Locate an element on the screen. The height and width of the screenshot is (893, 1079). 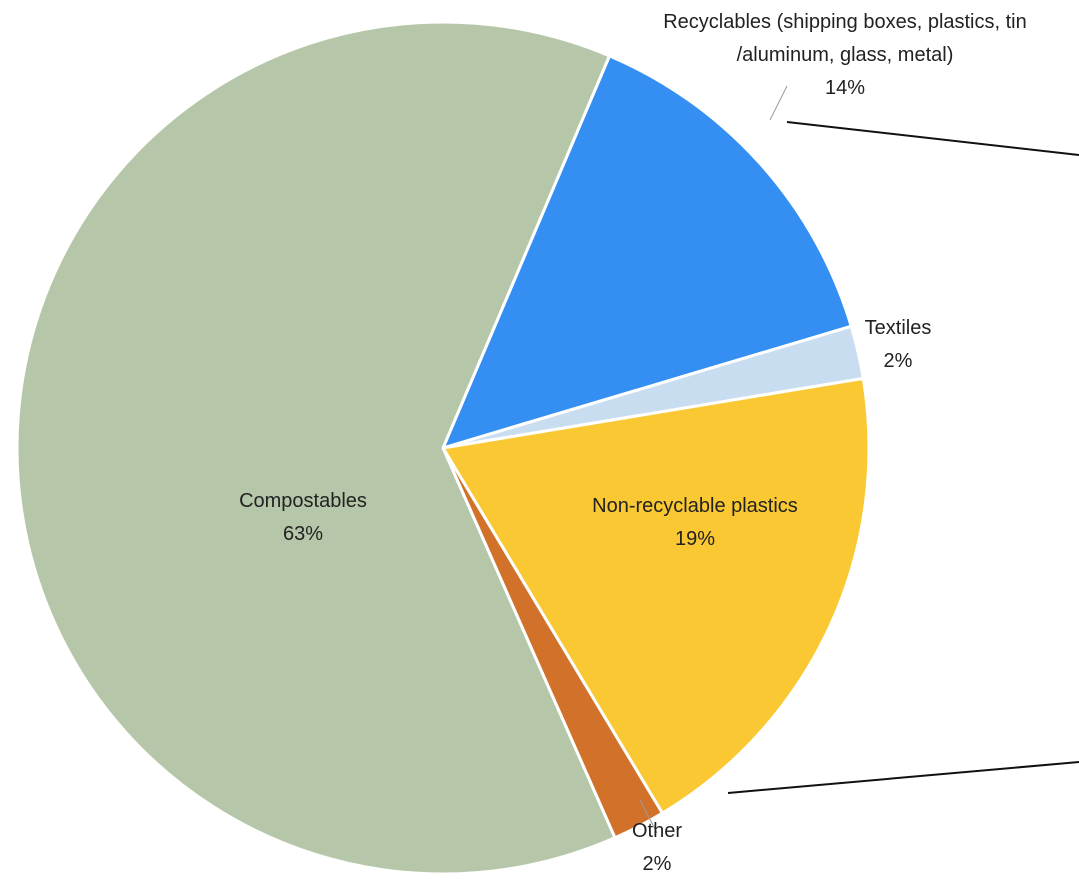
slice-label: Non-recyclable plastics 19% is located at coordinates (695, 523).